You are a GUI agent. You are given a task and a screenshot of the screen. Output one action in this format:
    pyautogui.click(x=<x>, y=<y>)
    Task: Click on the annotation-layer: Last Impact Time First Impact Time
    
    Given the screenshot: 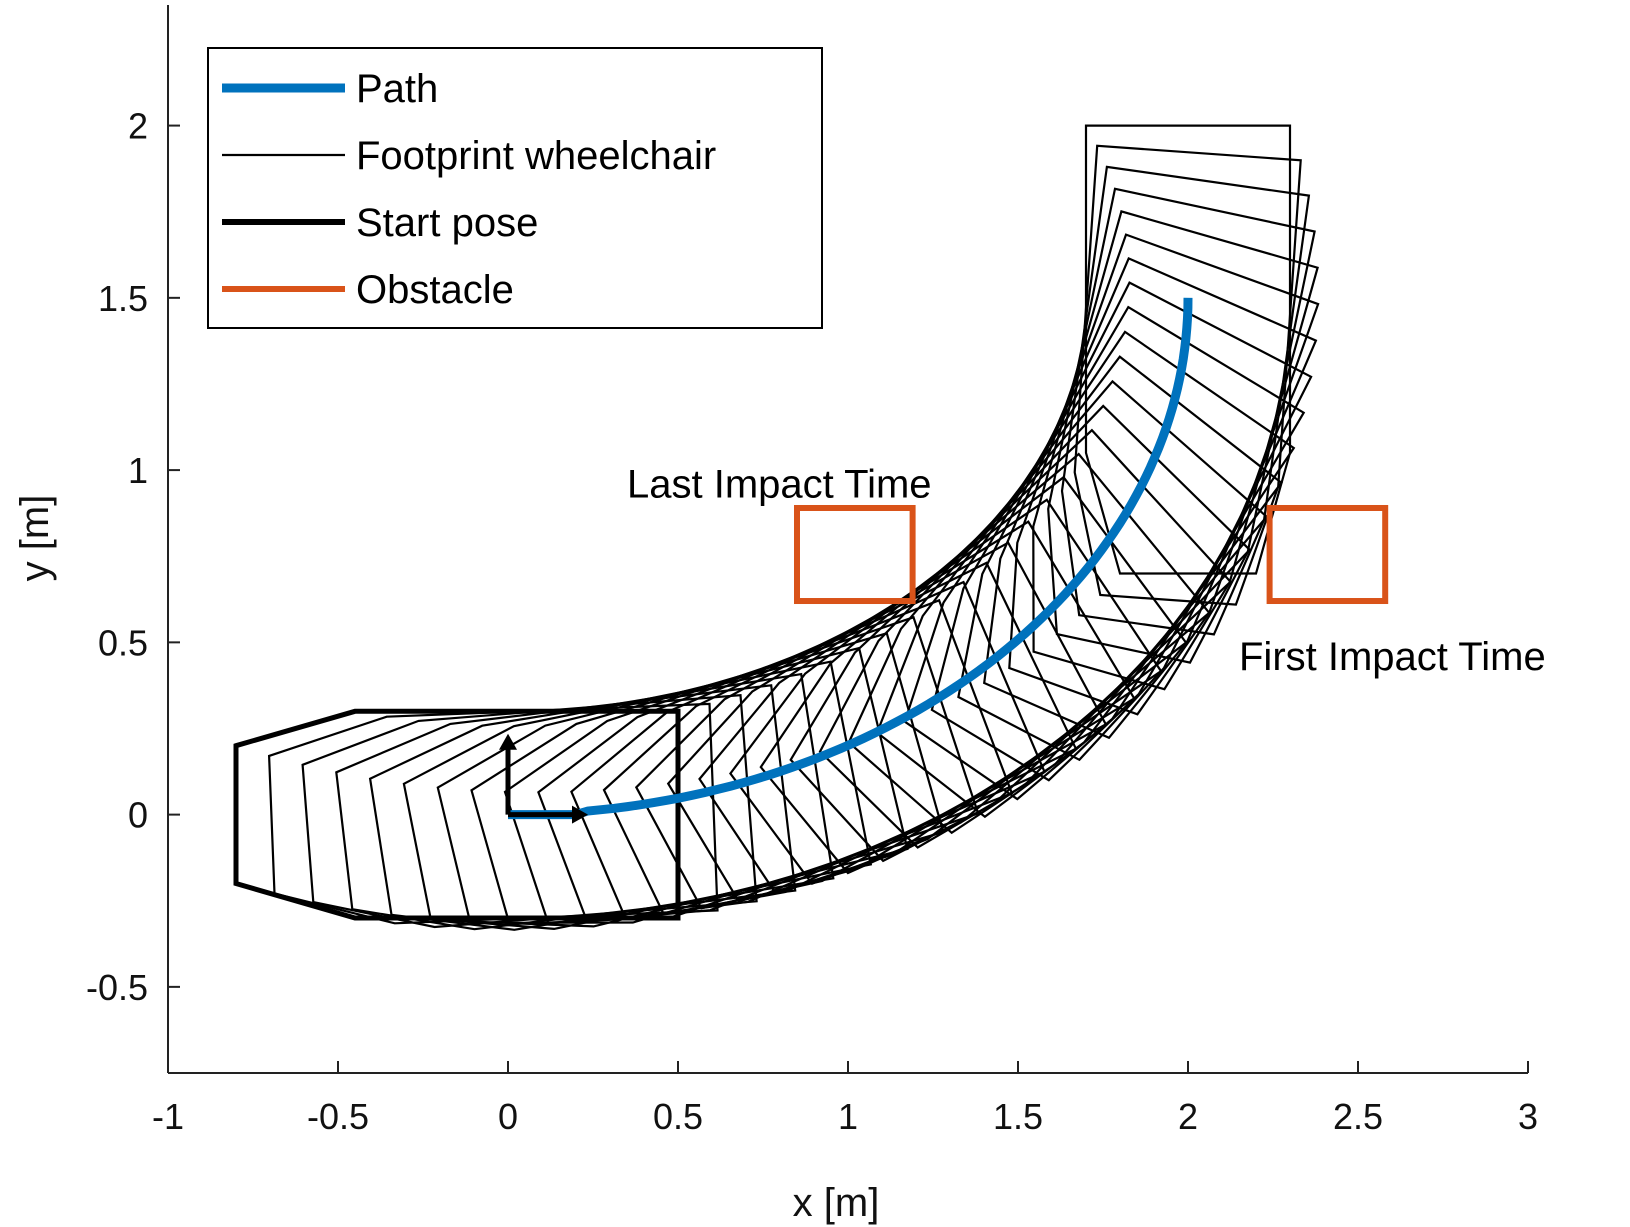 What is the action you would take?
    pyautogui.click(x=1086, y=571)
    